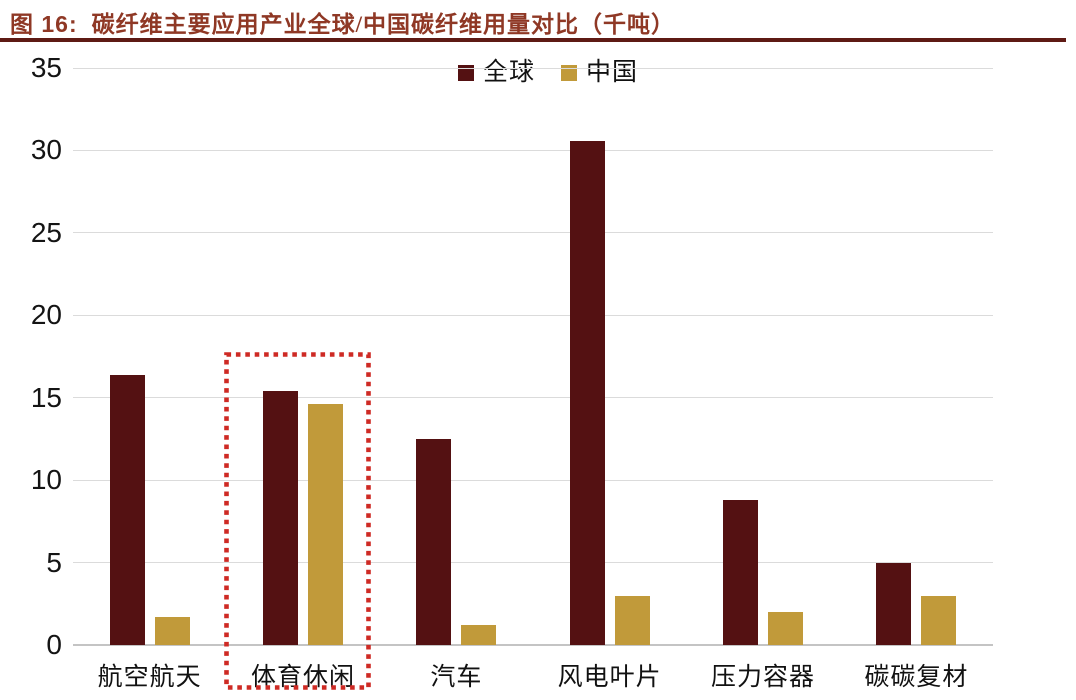 This screenshot has width=1076, height=700. I want to click on chart-legend: 全球 中国, so click(548, 73).